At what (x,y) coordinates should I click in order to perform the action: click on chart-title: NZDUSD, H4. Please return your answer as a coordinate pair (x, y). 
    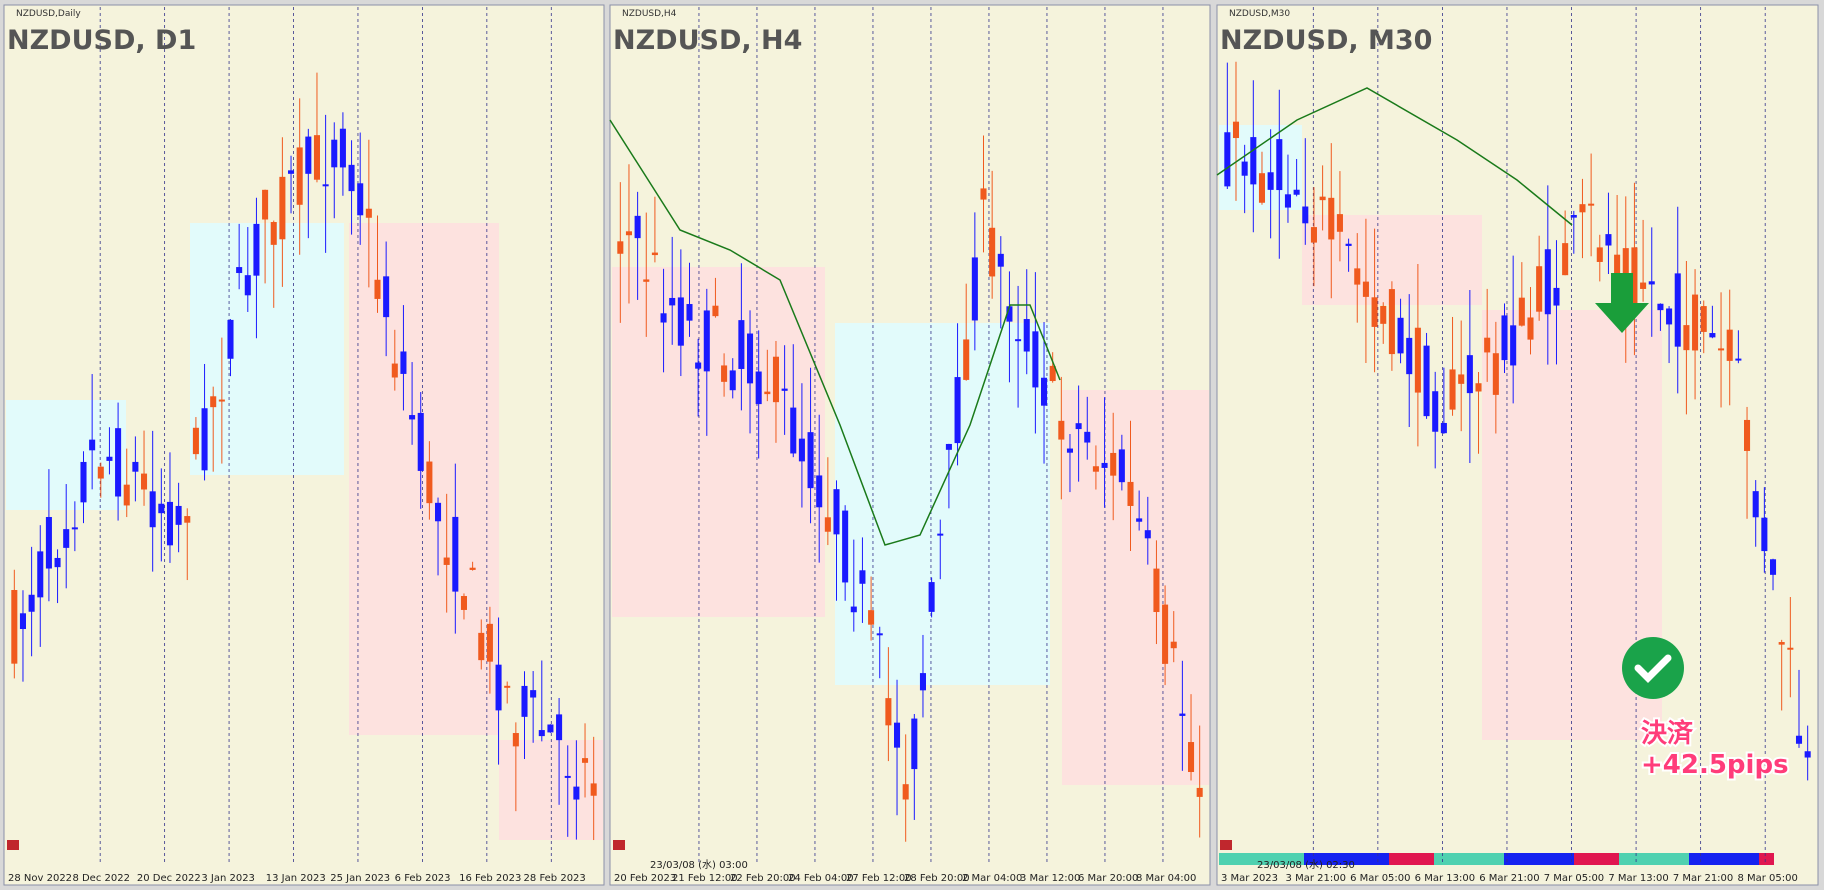
    Looking at the image, I should click on (707, 40).